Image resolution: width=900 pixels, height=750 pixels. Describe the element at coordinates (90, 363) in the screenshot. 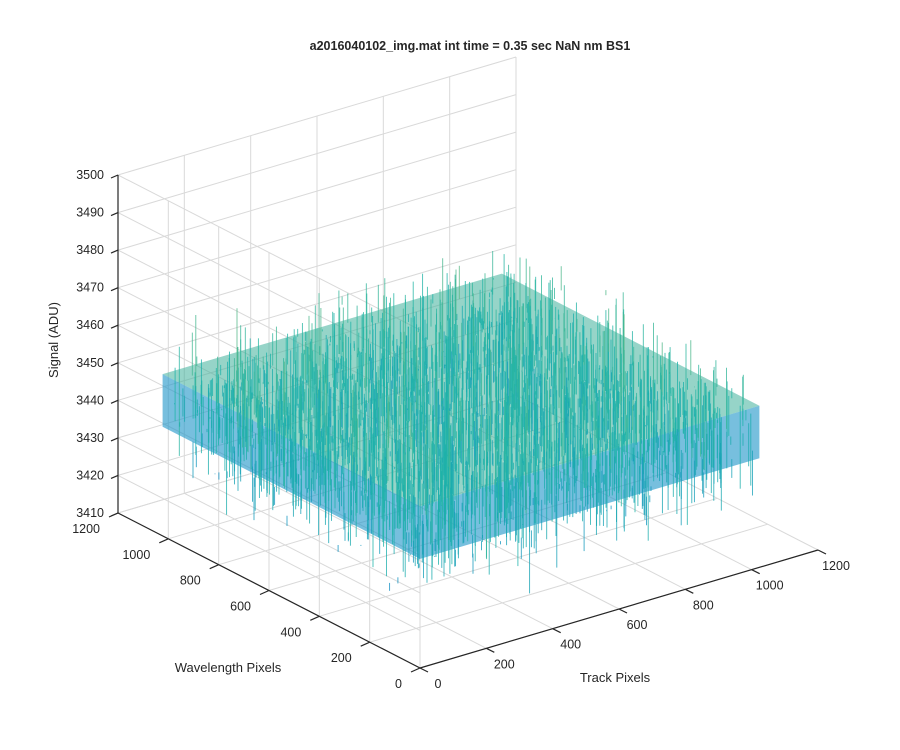

I see `z-tick-label: 3450` at that location.